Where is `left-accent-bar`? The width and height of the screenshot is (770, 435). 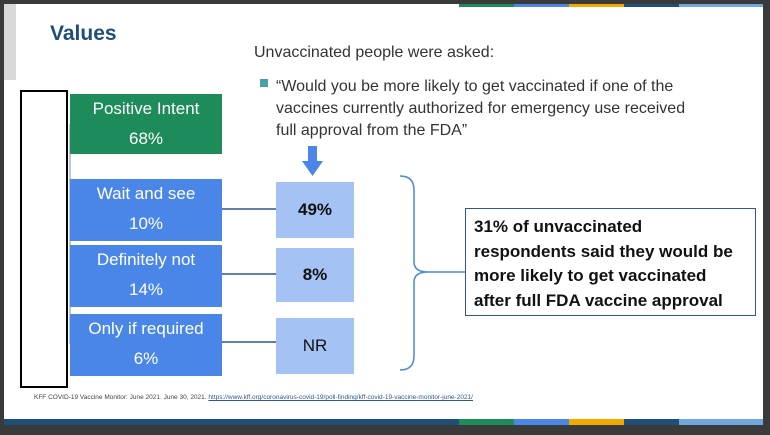
left-accent-bar is located at coordinates (10, 42).